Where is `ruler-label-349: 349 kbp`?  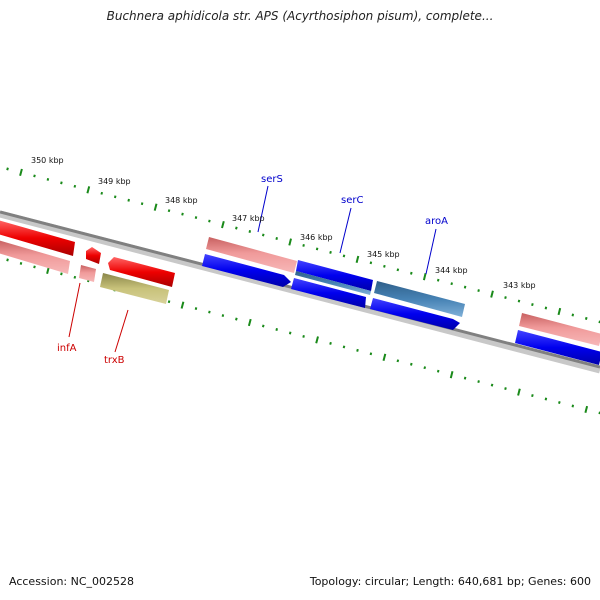 ruler-label-349: 349 kbp is located at coordinates (114, 181).